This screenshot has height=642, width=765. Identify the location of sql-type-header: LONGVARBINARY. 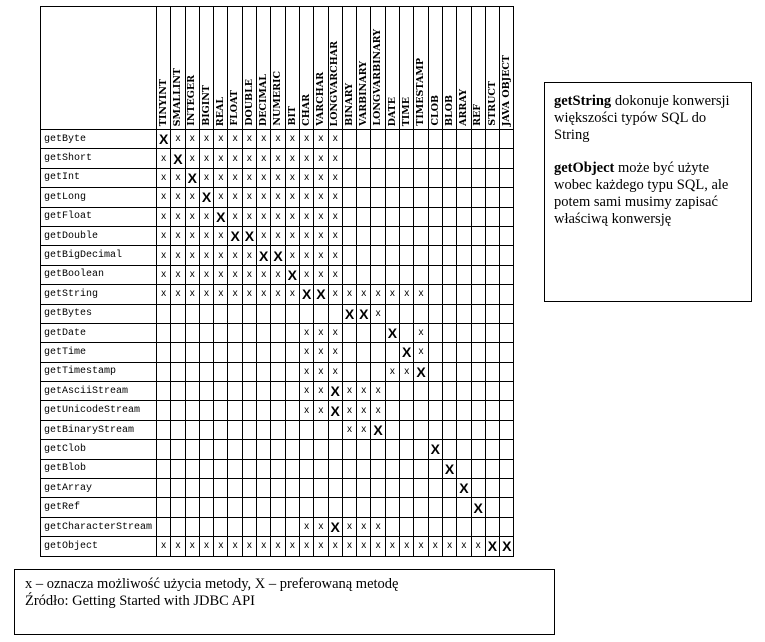
(378, 68).